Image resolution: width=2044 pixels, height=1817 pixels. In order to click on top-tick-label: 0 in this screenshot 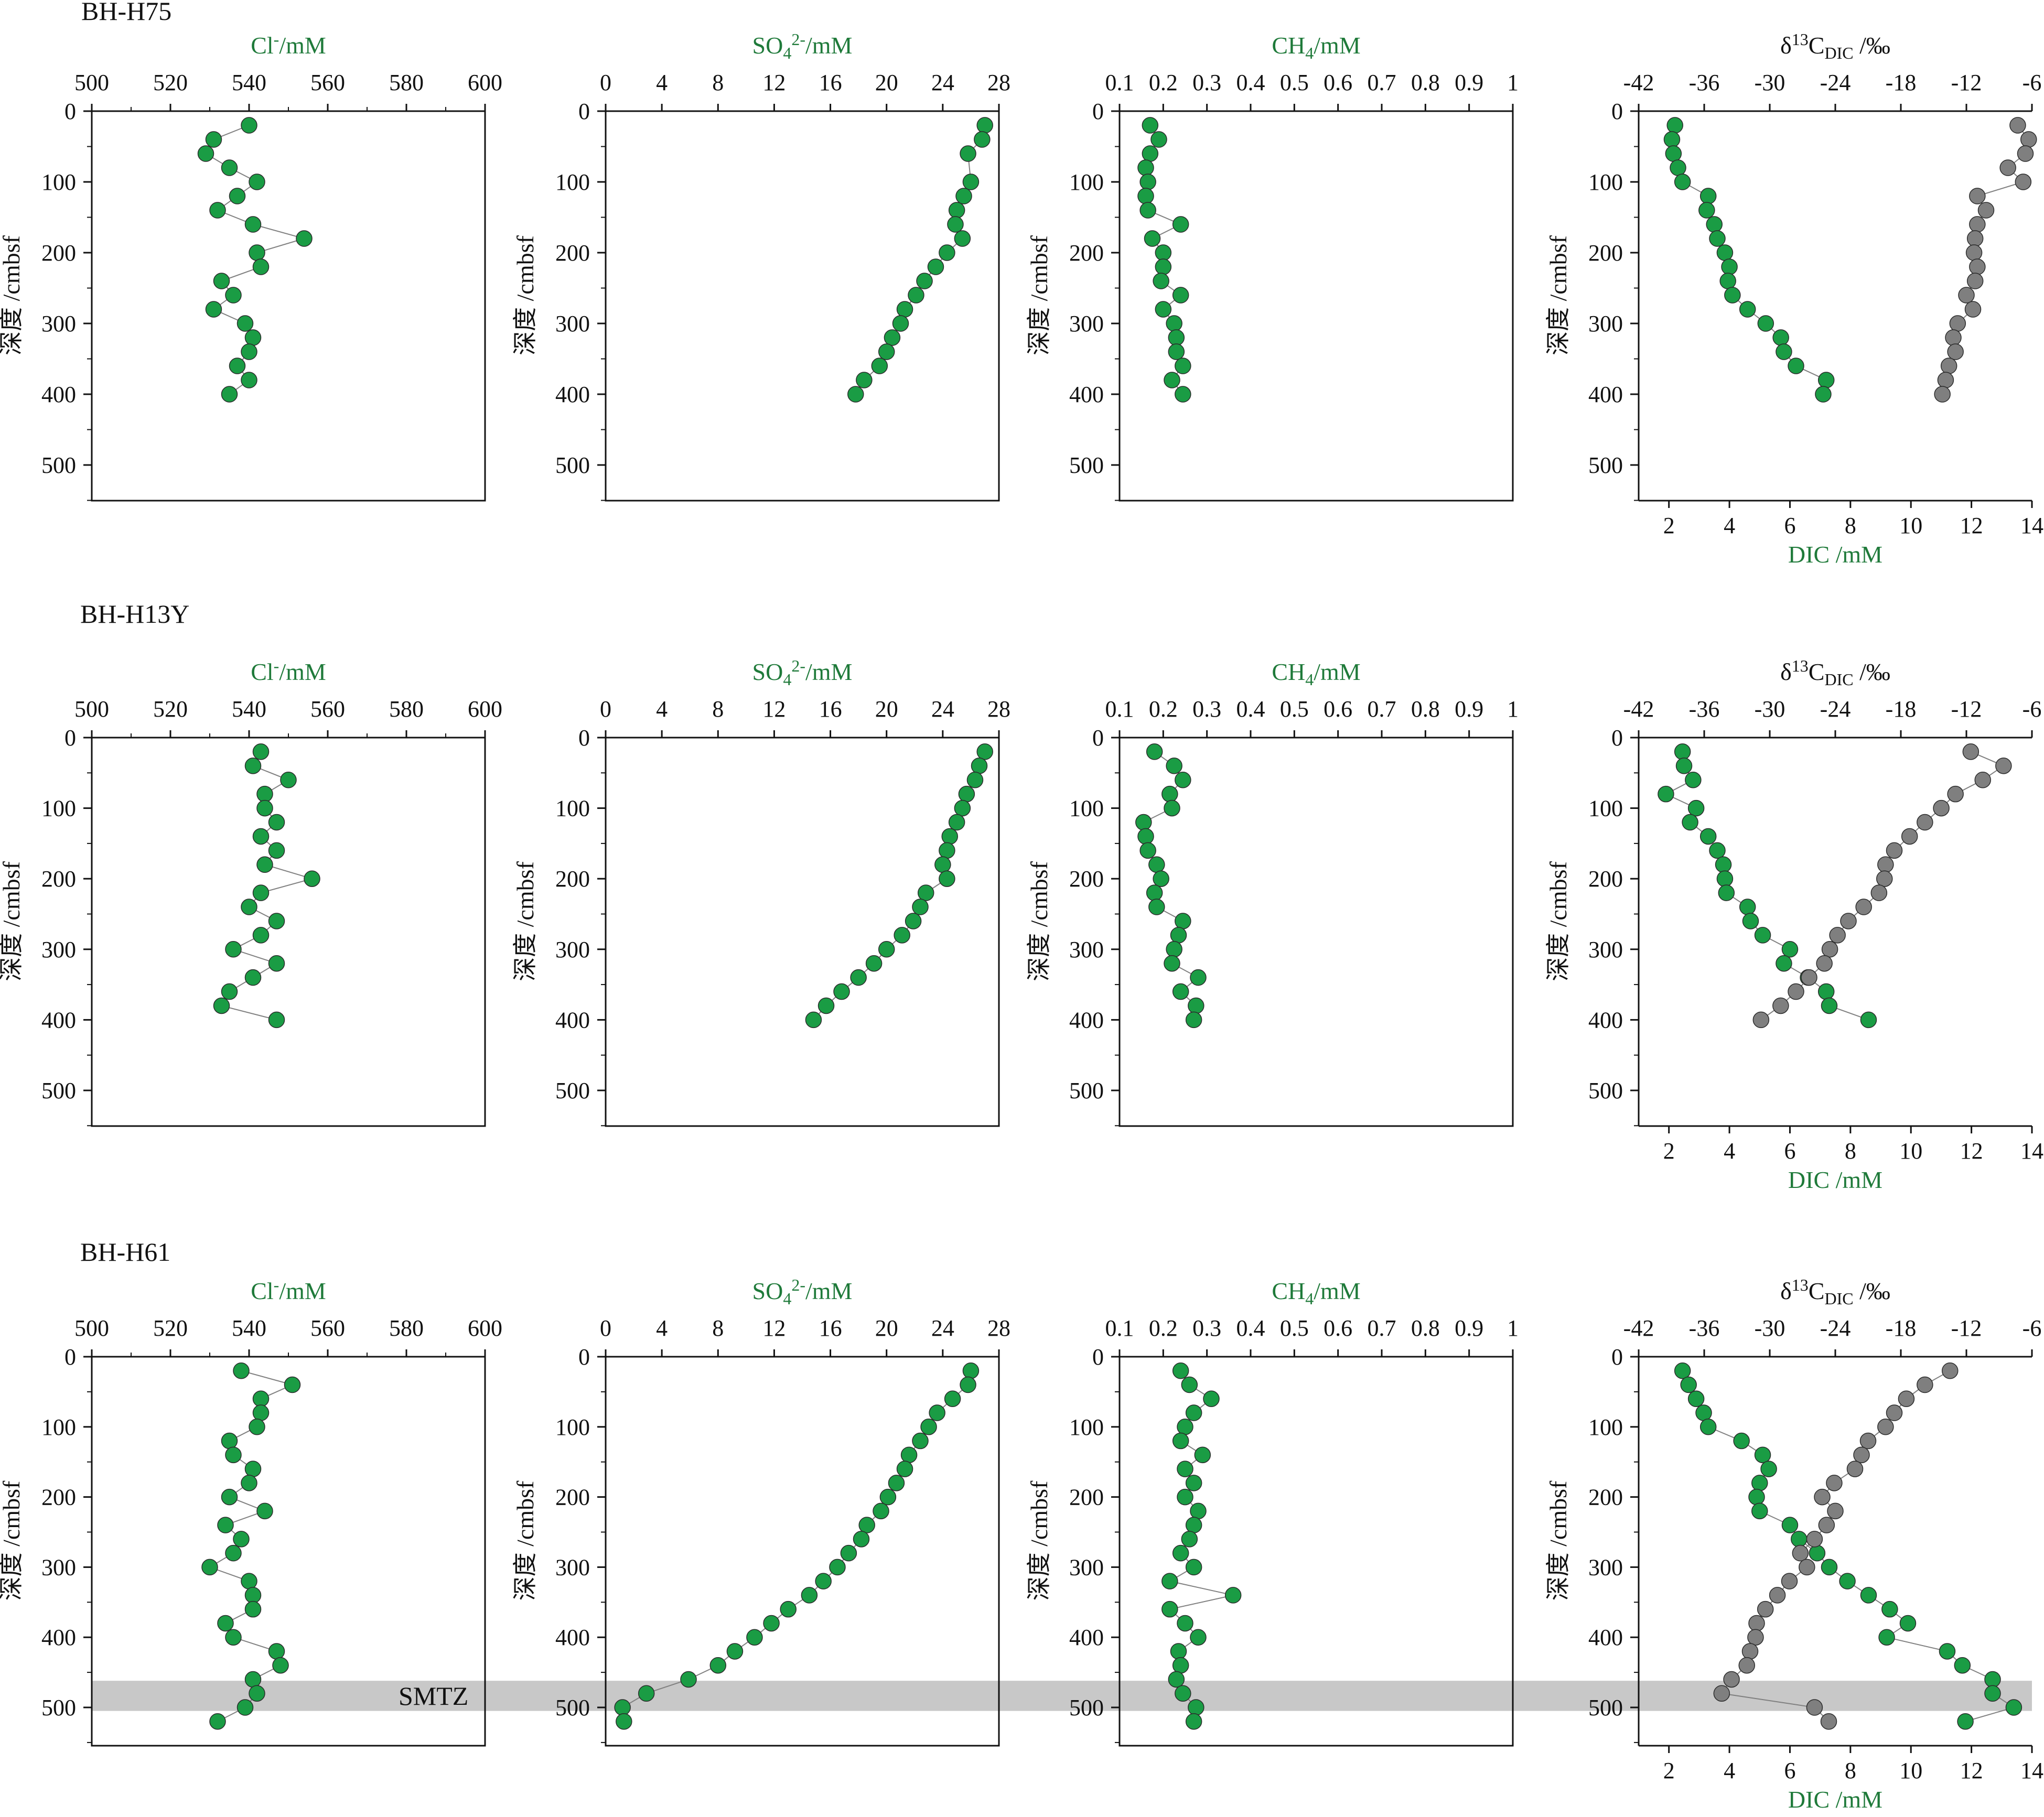, I will do `click(606, 82)`.